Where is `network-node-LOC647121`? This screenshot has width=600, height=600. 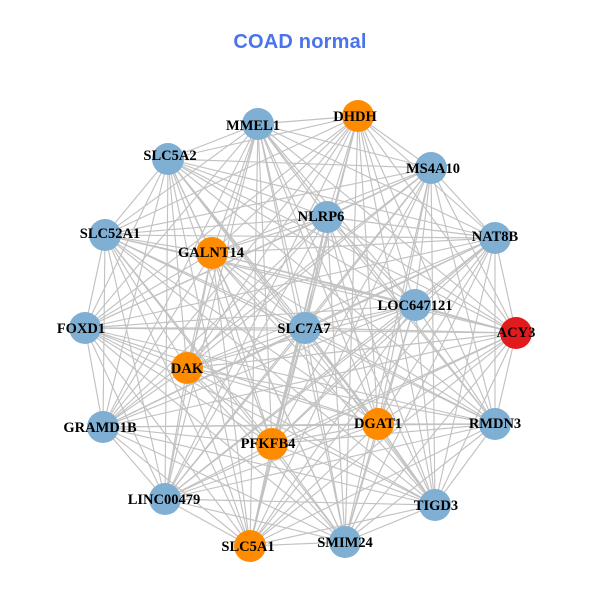 network-node-LOC647121 is located at coordinates (415, 305).